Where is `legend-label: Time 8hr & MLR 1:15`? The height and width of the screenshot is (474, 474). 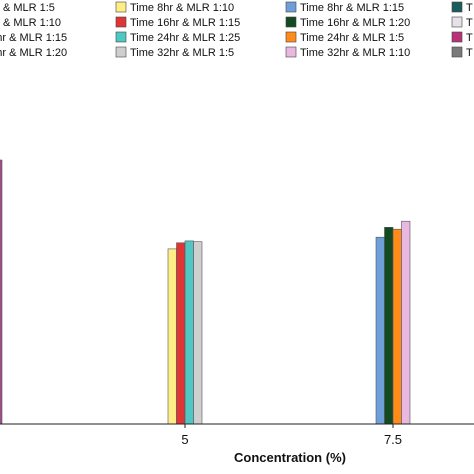
legend-label: Time 8hr & MLR 1:15 is located at coordinates (352, 8).